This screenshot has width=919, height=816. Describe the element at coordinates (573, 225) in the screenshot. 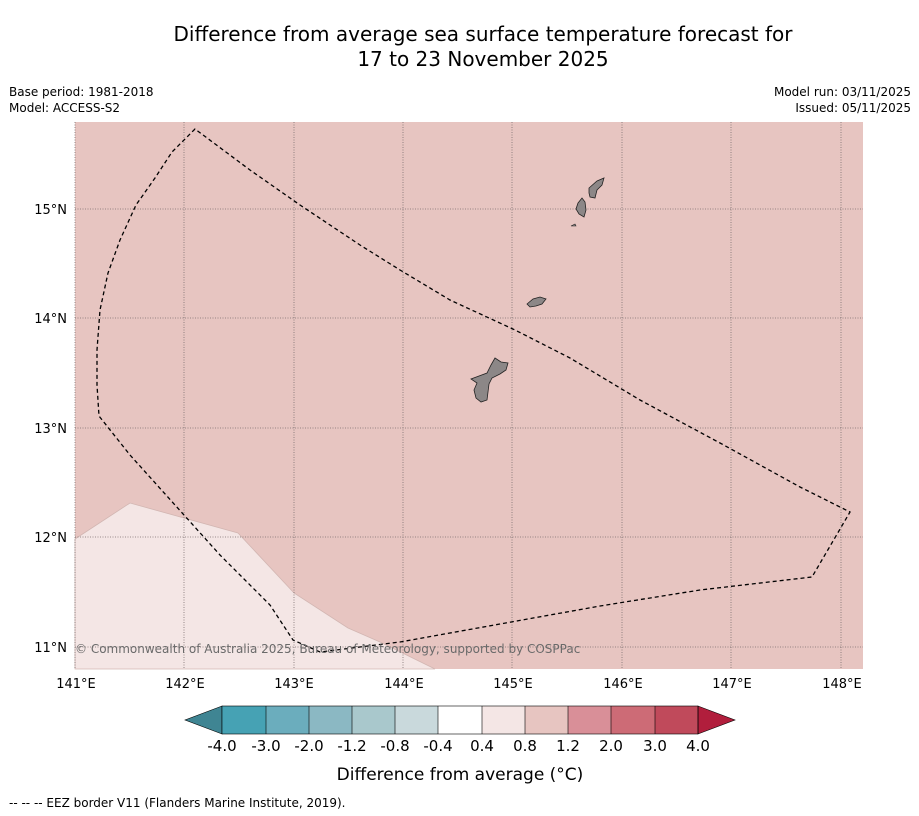

I see `island-aguijan` at that location.